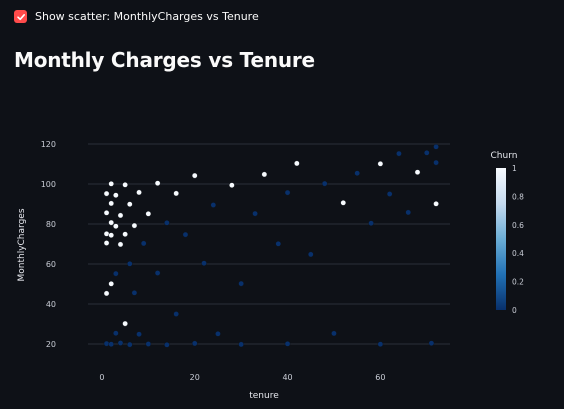 The height and width of the screenshot is (409, 564). Describe the element at coordinates (51, 304) in the screenshot. I see `y-tick-label: 40` at that location.